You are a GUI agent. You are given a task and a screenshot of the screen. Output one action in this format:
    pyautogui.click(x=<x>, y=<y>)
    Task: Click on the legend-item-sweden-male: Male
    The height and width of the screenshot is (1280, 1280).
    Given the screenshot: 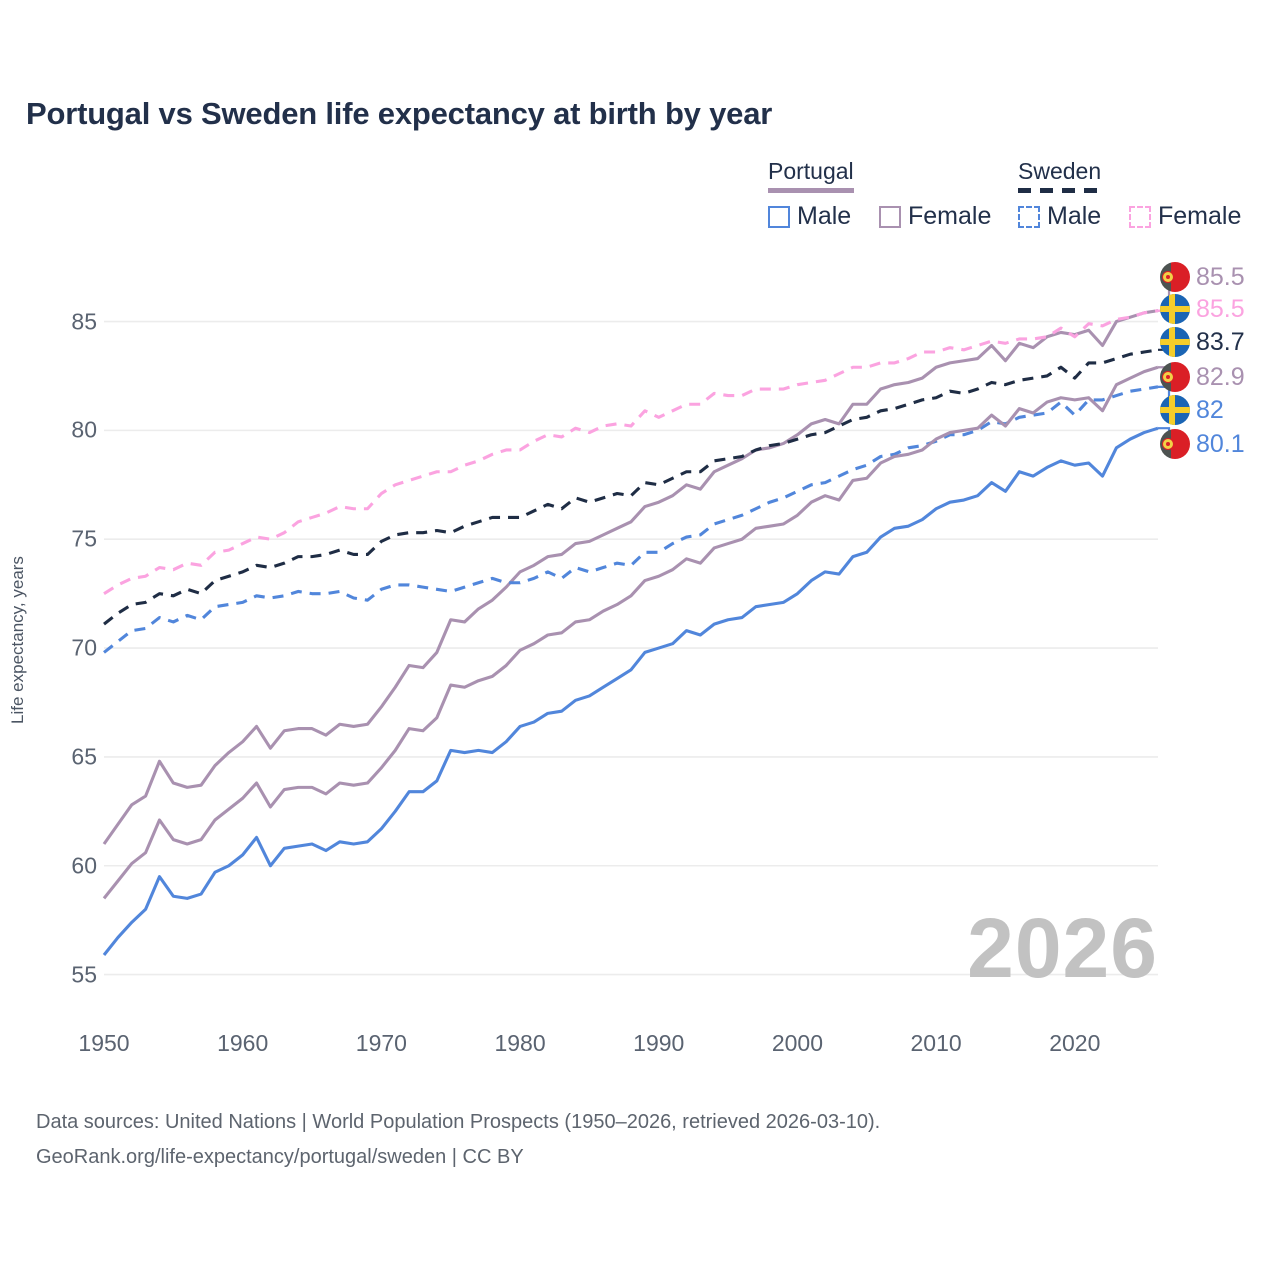 What is the action you would take?
    pyautogui.click(x=1059, y=216)
    